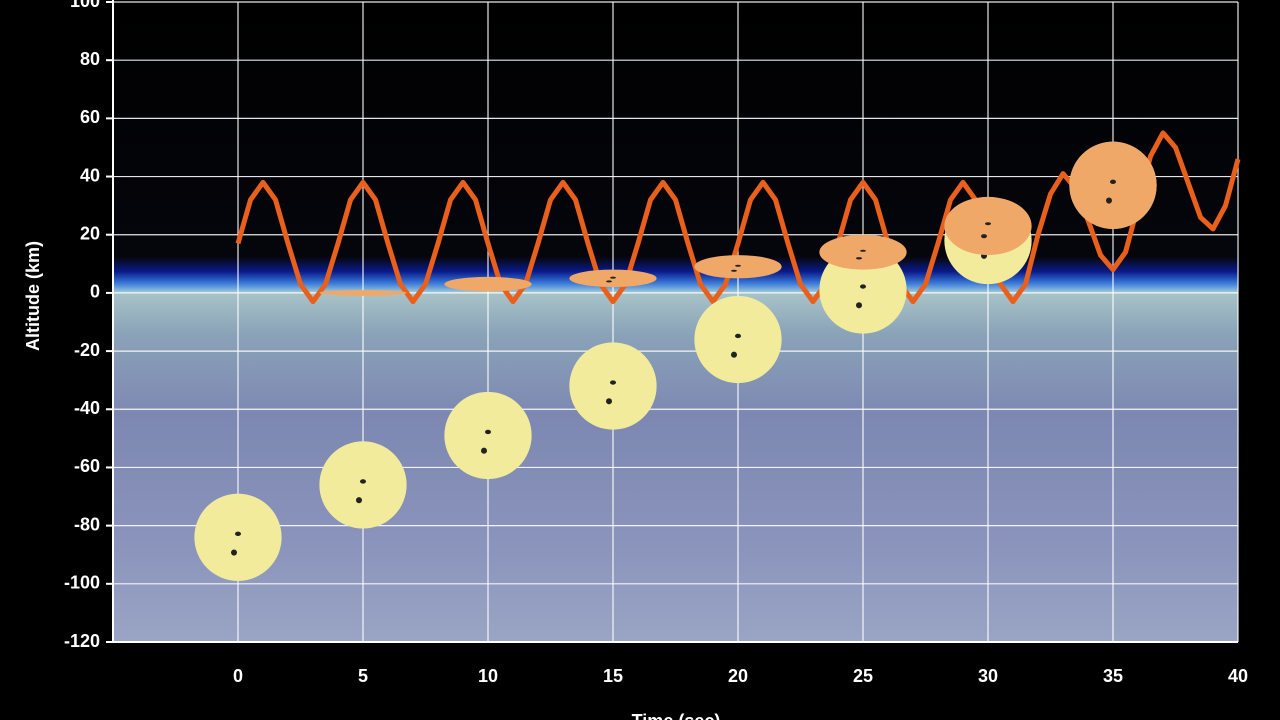 Image resolution: width=1280 pixels, height=720 pixels. What do you see at coordinates (1238, 676) in the screenshot?
I see `x-tick-label: 40` at bounding box center [1238, 676].